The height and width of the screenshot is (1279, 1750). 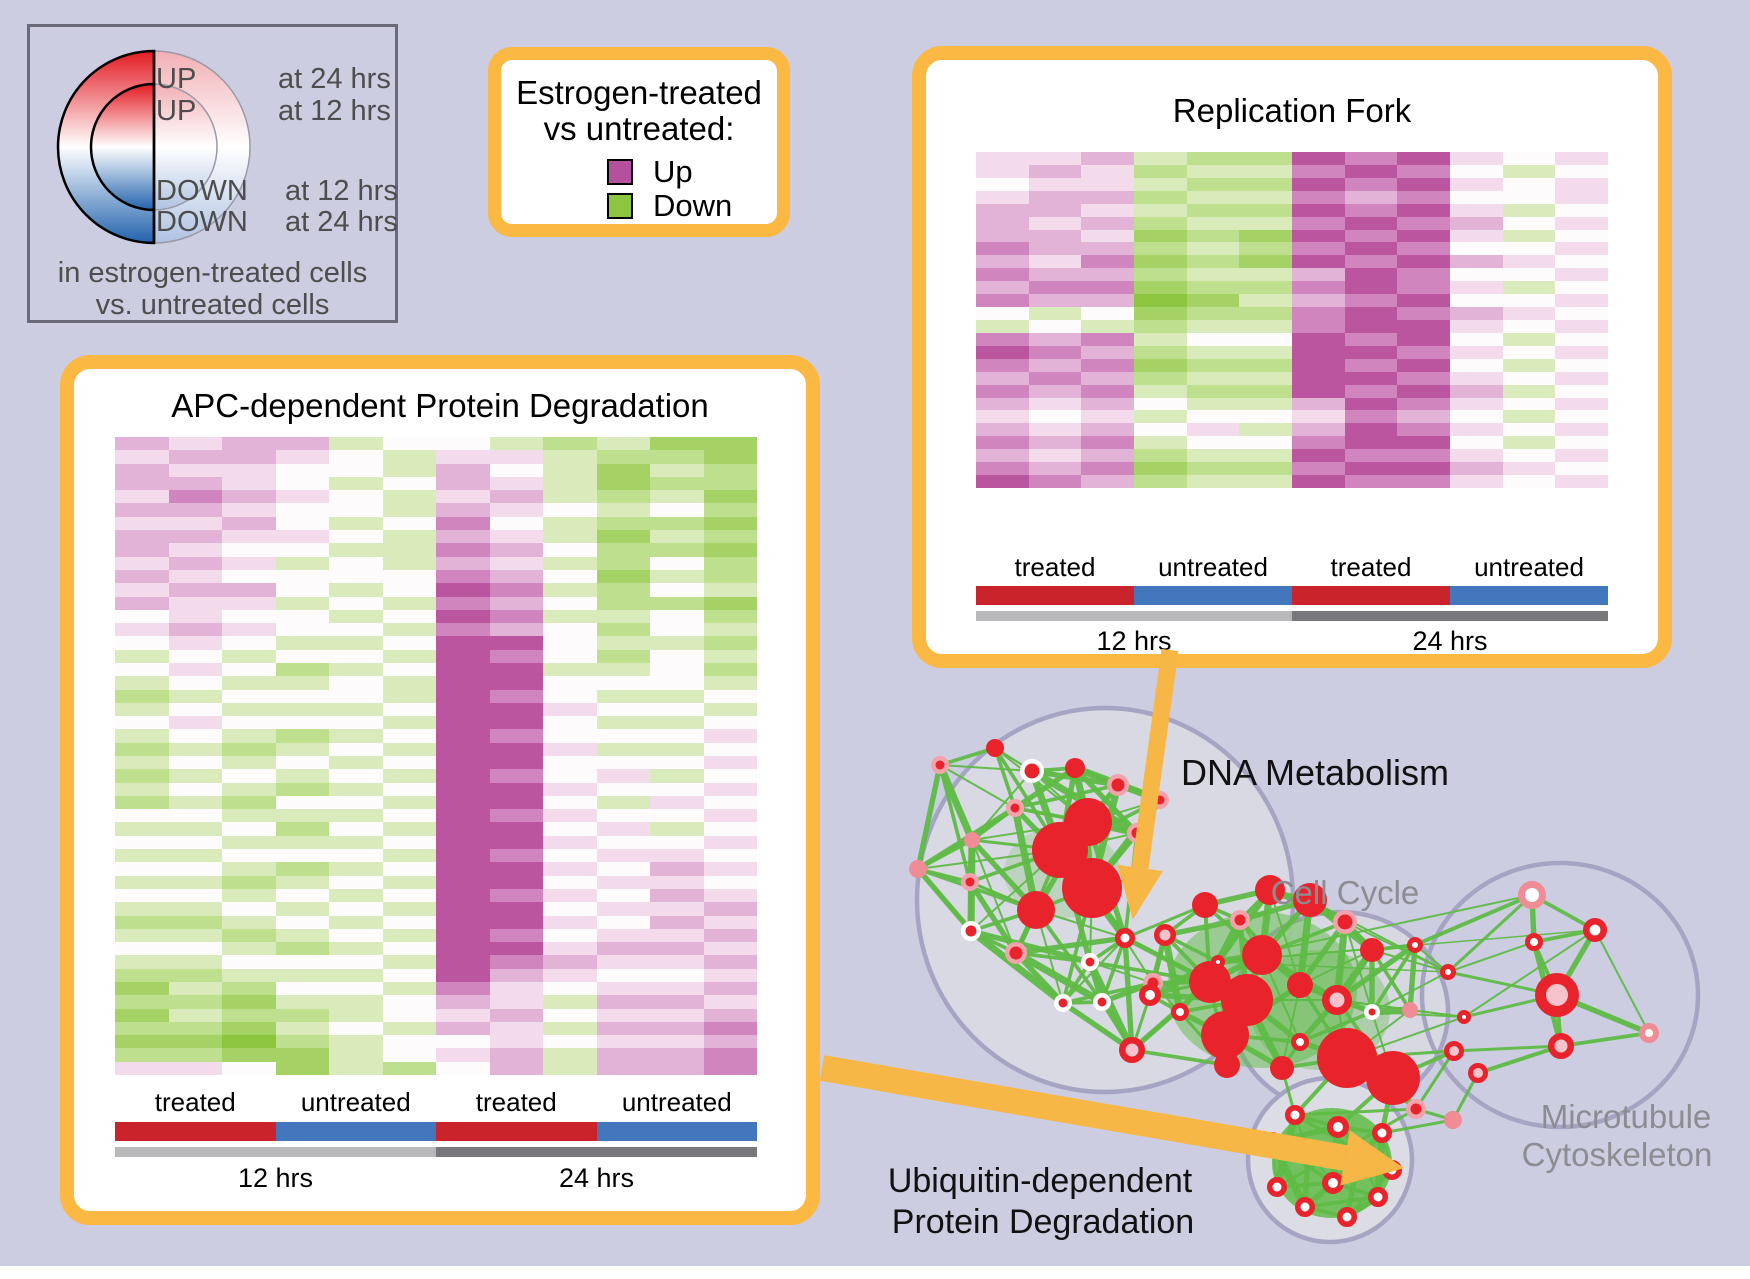 I want to click on group-label: treated, so click(x=1055, y=567).